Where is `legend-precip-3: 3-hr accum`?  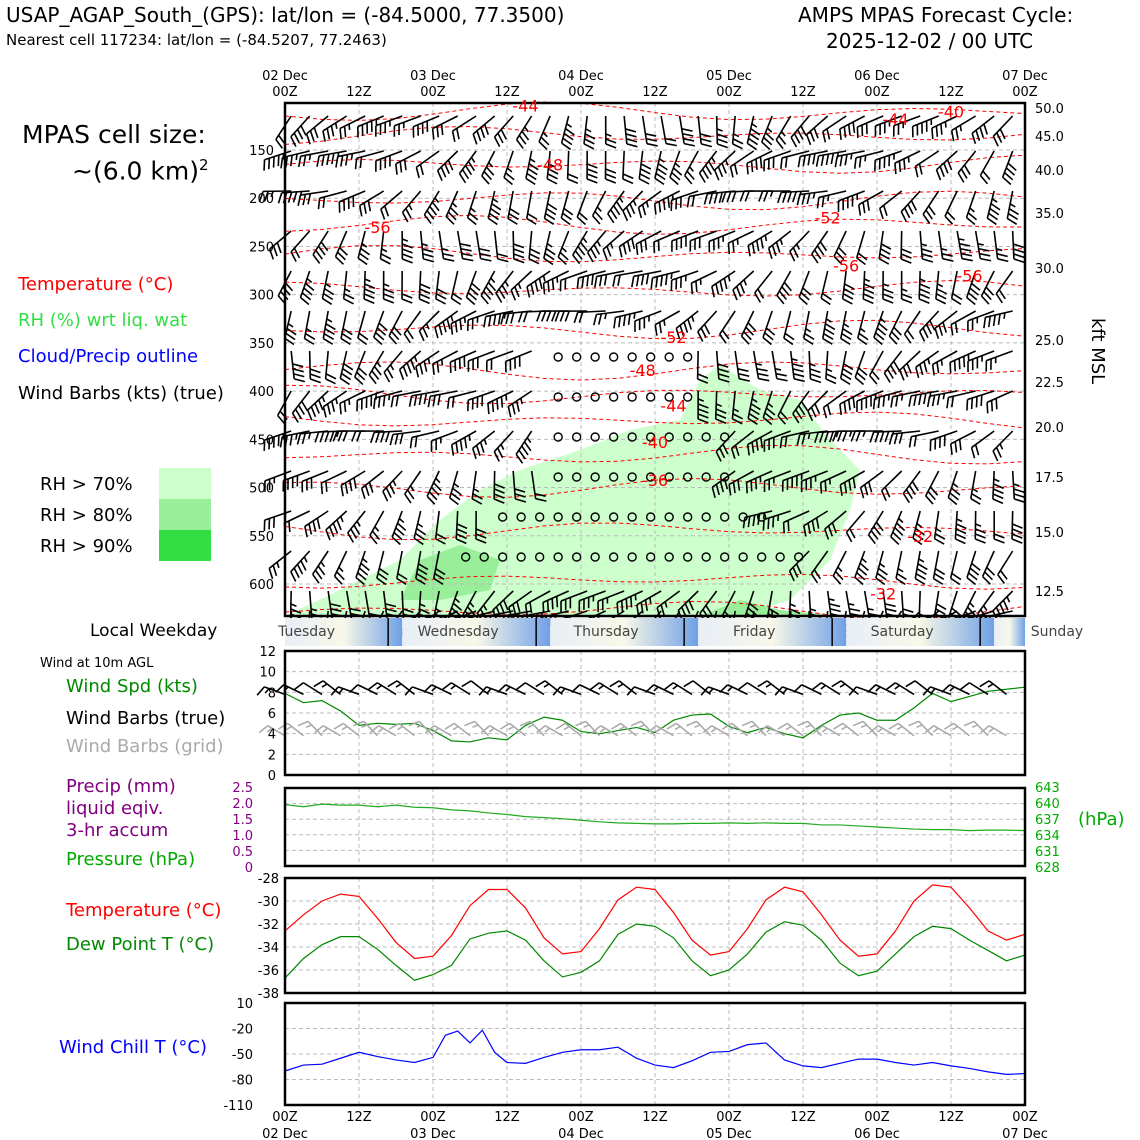
legend-precip-3: 3-hr accum is located at coordinates (117, 830).